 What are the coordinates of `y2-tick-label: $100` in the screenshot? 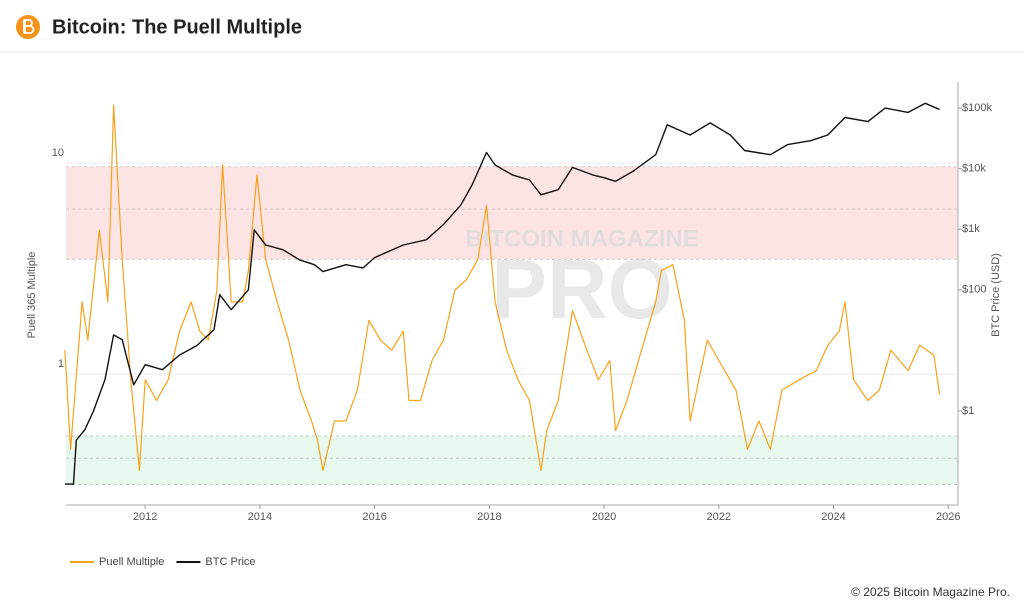 It's located at (974, 290).